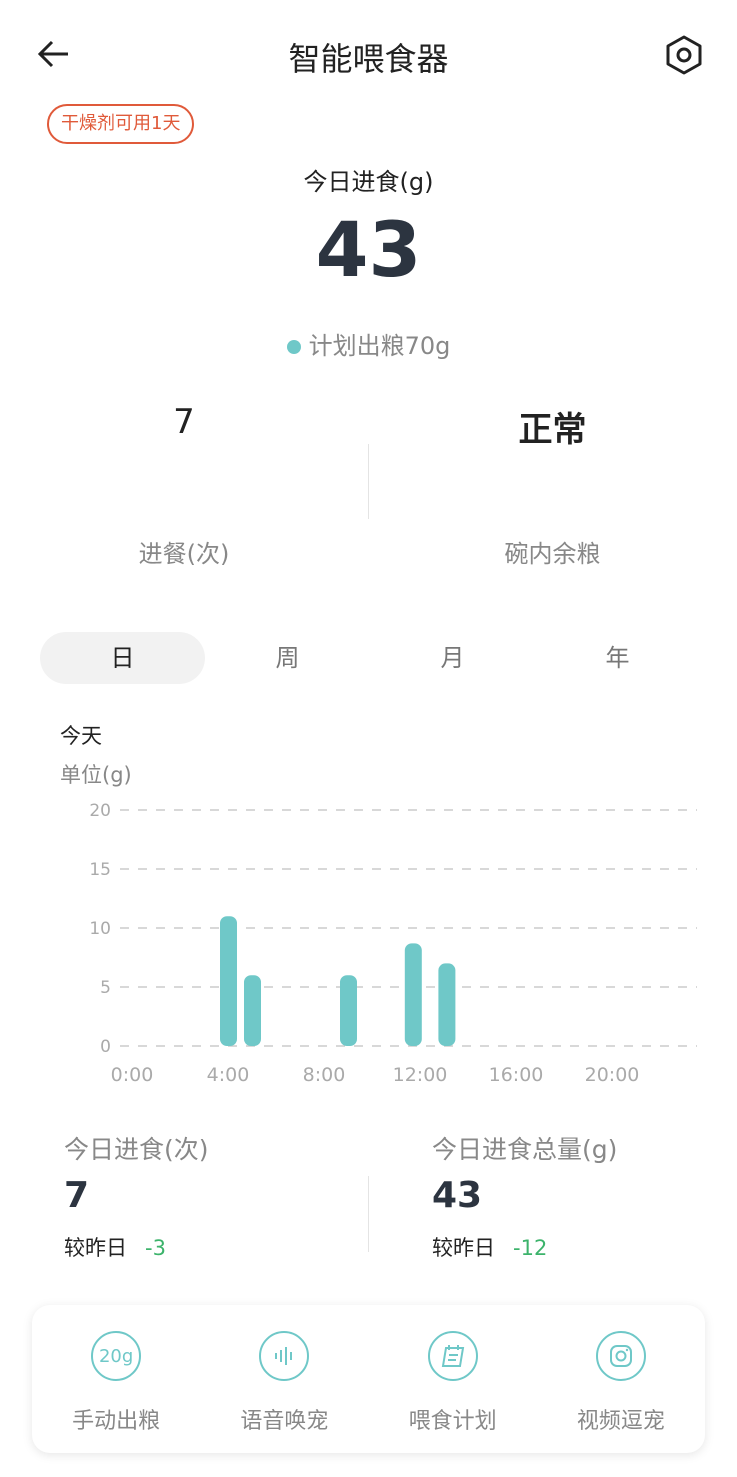 The height and width of the screenshot is (1477, 737). Describe the element at coordinates (368, 343) in the screenshot. I see `plan-text: 计划出粮70g` at that location.